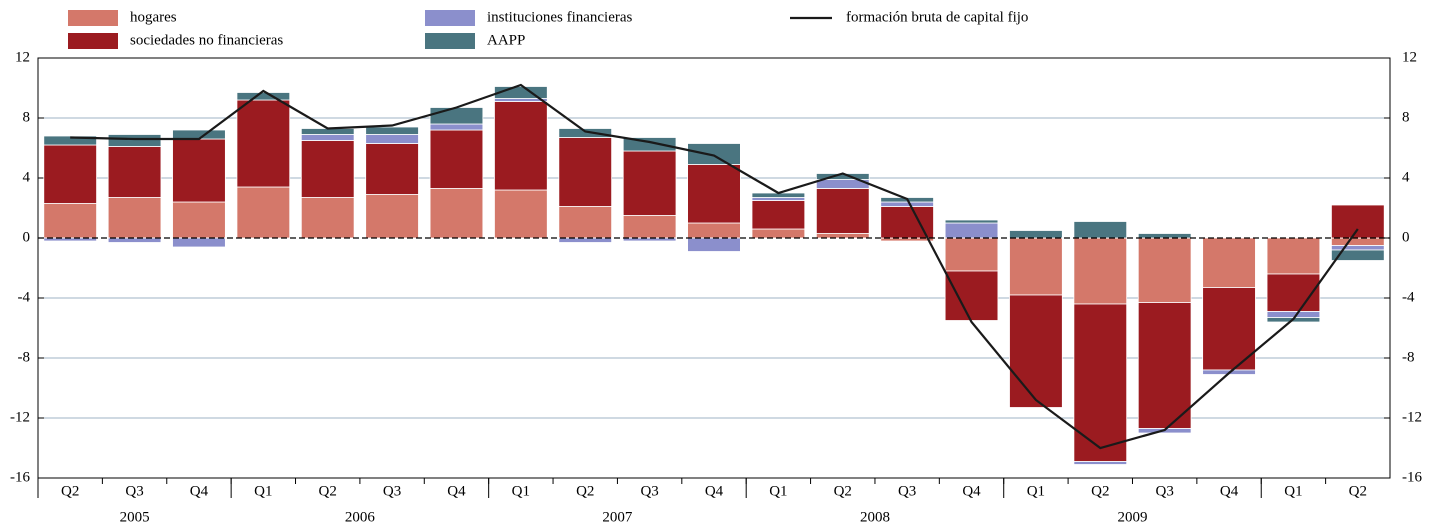 The width and height of the screenshot is (1444, 527). I want to click on y2-tick-label: 8, so click(1406, 117).